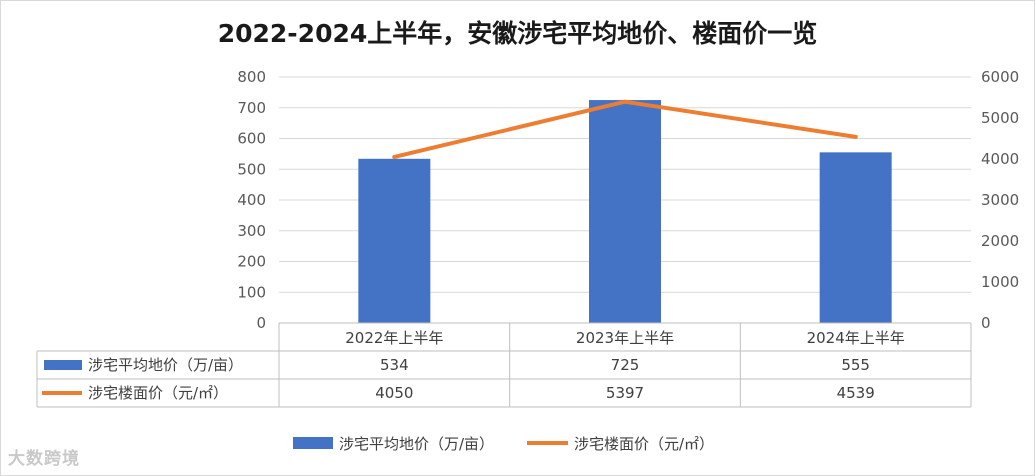 The width and height of the screenshot is (1035, 476). I want to click on y-left-tick-label: 0, so click(261, 323).